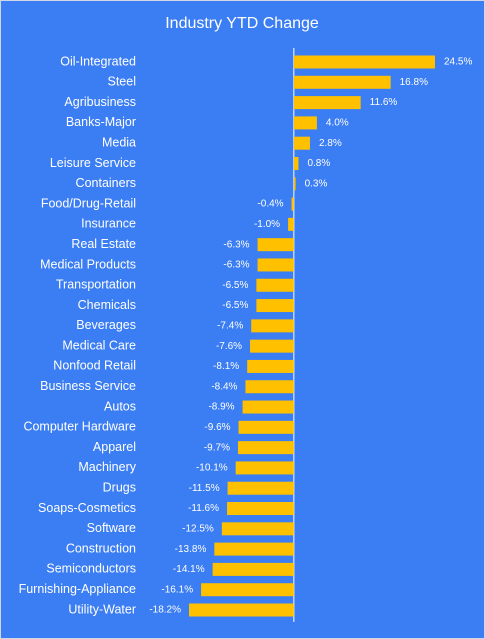 Image resolution: width=485 pixels, height=639 pixels. I want to click on category-label: Transportation, so click(96, 285).